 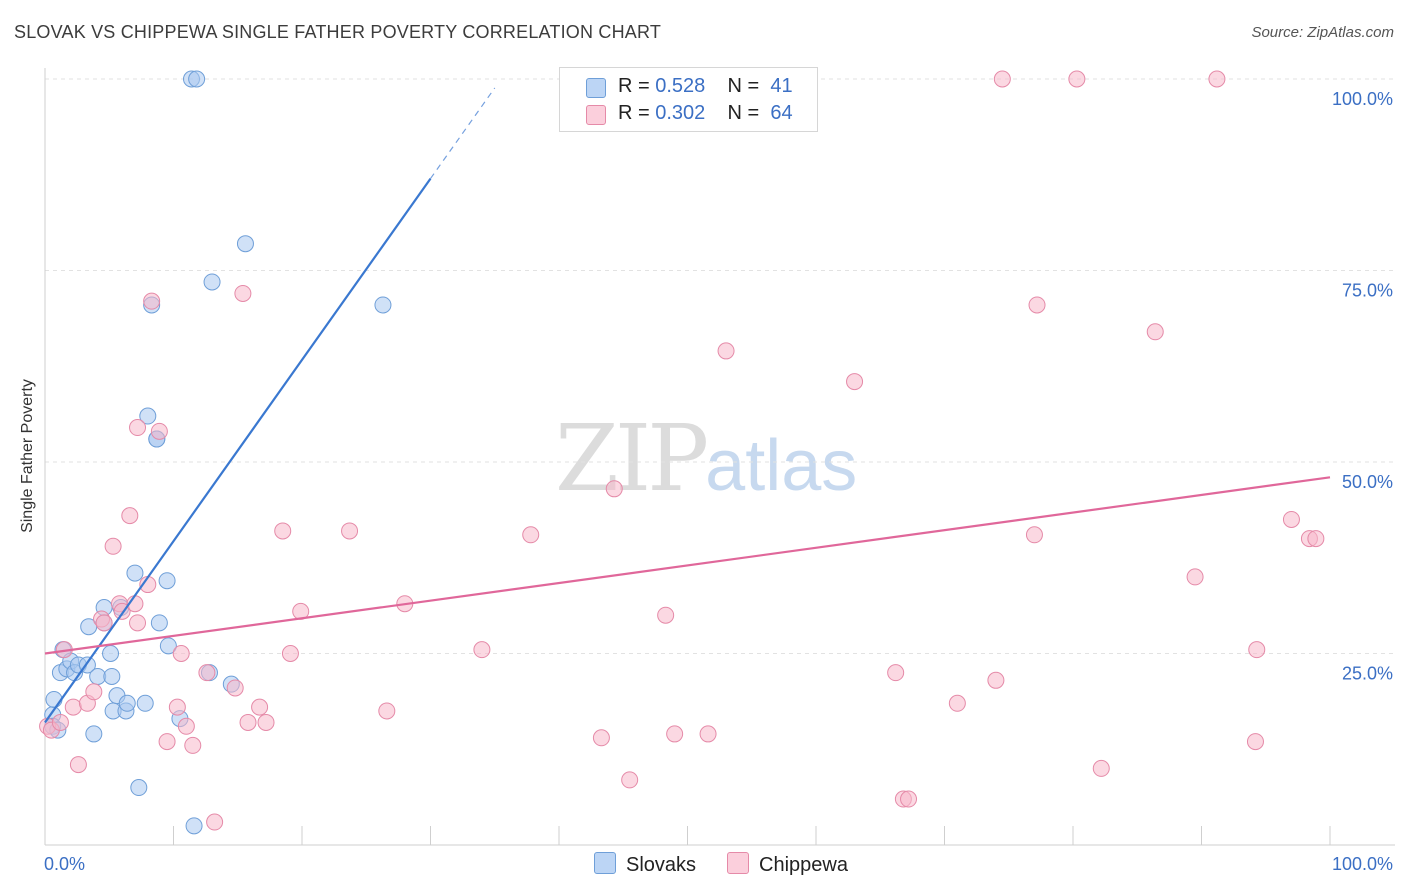 I want to click on bottom-legend-label-chippewa: Chippewa, so click(x=803, y=865).